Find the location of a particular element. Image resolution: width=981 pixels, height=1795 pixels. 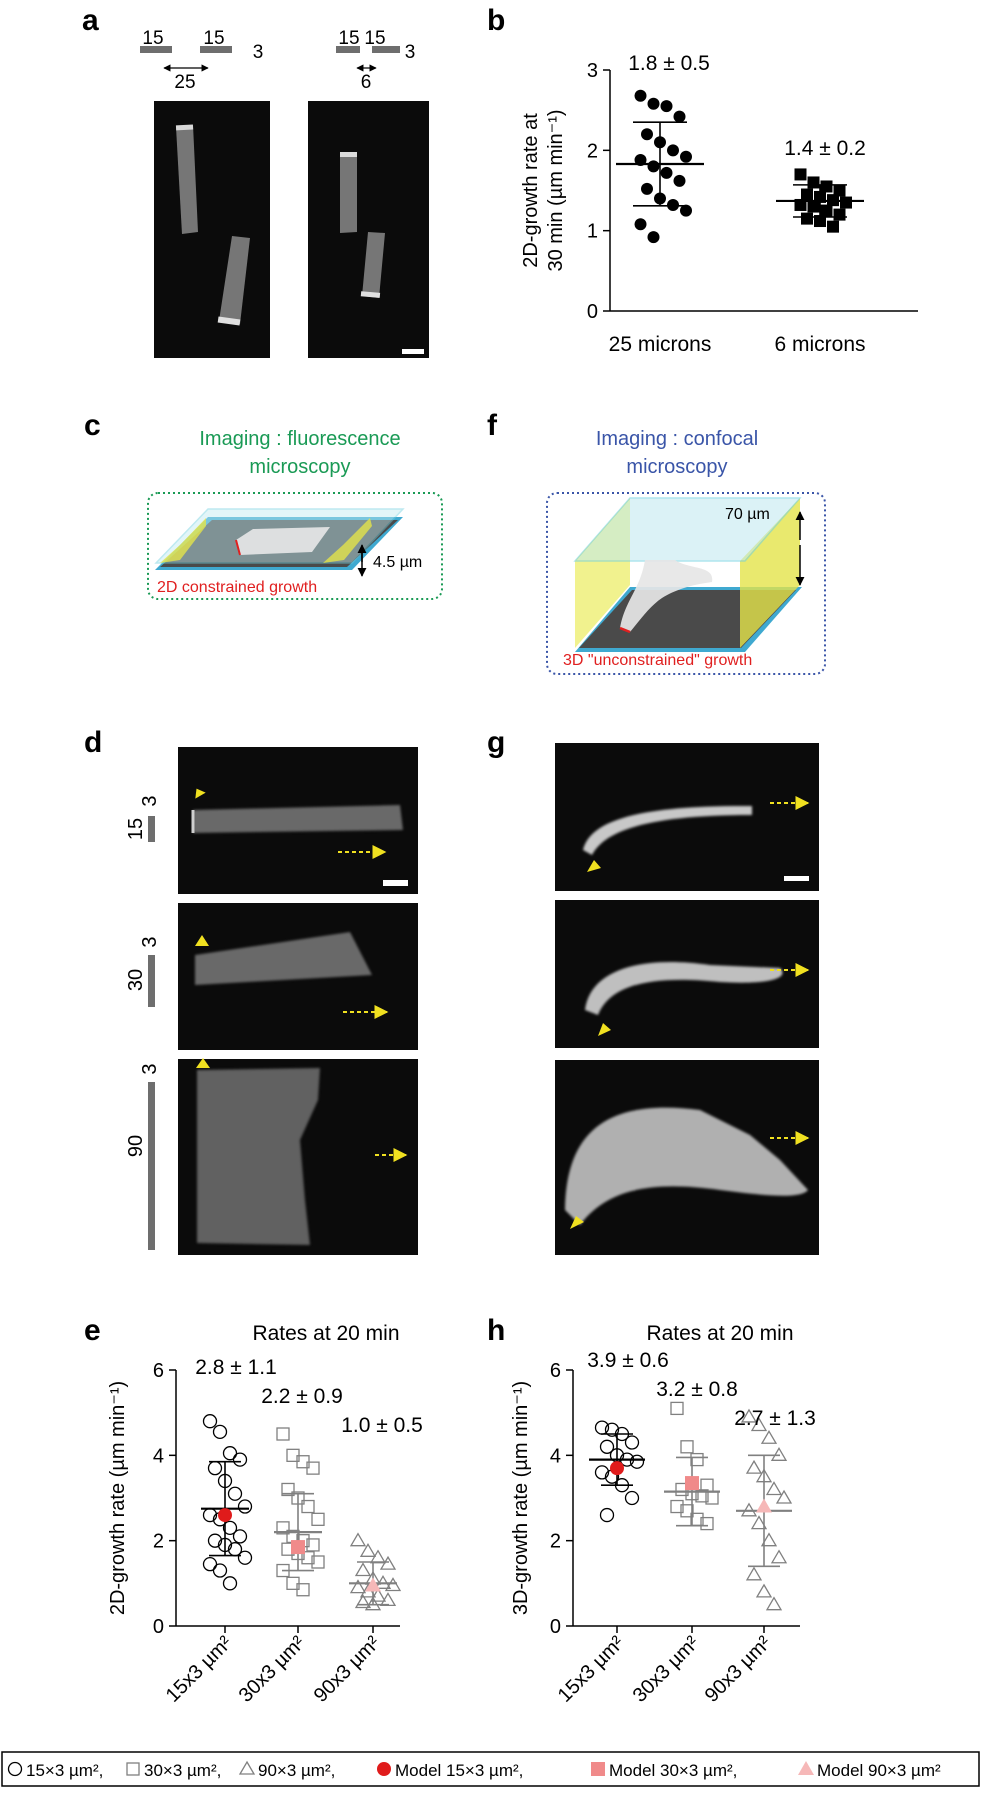

y-tick-label: 4 is located at coordinates (158, 1456).